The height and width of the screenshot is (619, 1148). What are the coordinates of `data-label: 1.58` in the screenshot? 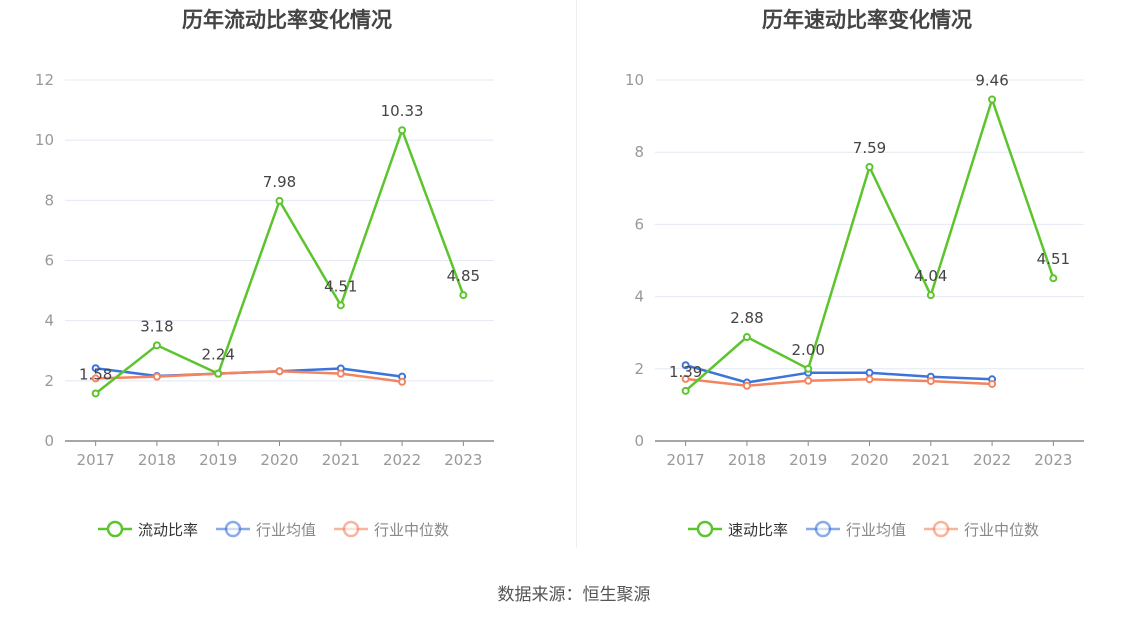 It's located at (95, 374).